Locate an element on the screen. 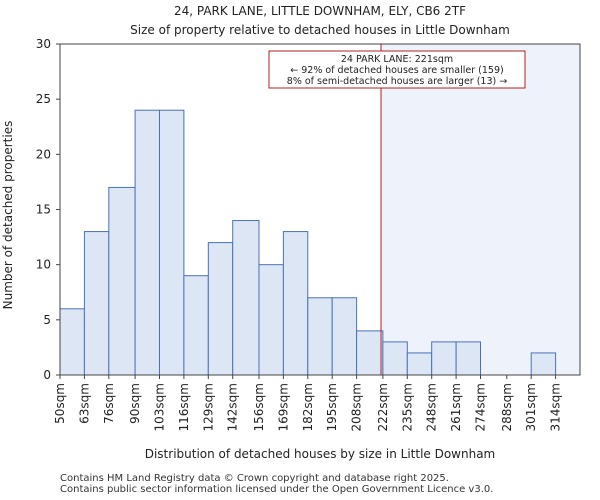  x-tick-label: 274sqm is located at coordinates (481, 407).